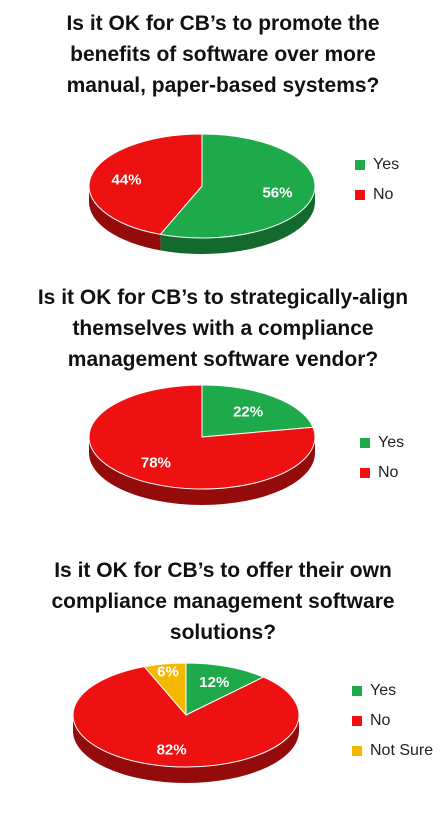  I want to click on chart-3-pie: 12% 82% 6%, so click(186, 722).